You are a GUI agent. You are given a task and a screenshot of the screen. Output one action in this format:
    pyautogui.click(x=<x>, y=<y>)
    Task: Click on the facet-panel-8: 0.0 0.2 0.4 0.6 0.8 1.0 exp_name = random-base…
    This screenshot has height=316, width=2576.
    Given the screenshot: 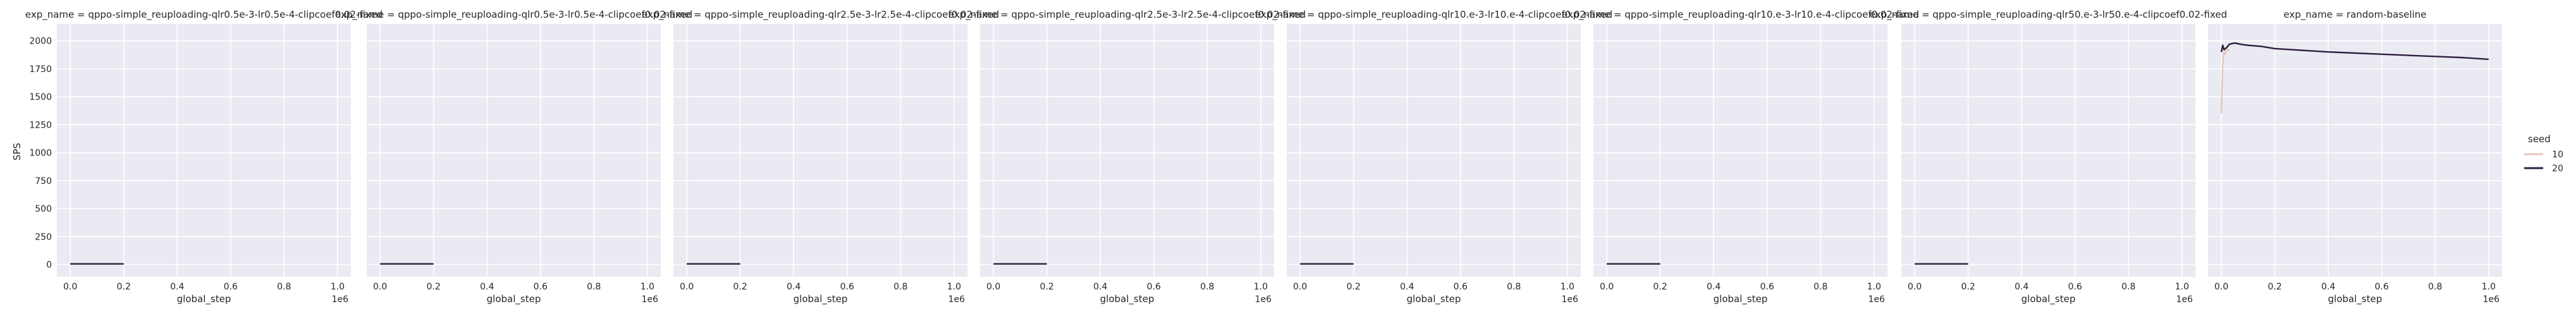 What is the action you would take?
    pyautogui.click(x=2355, y=157)
    